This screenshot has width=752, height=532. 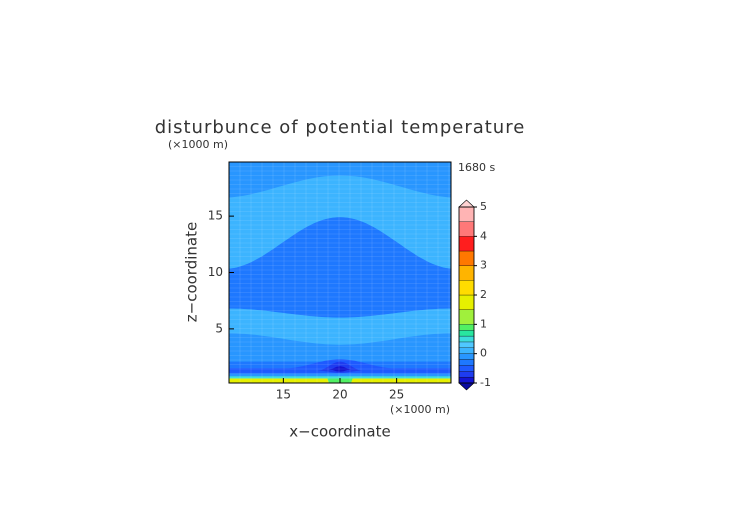 I want to click on field, so click(x=340, y=272).